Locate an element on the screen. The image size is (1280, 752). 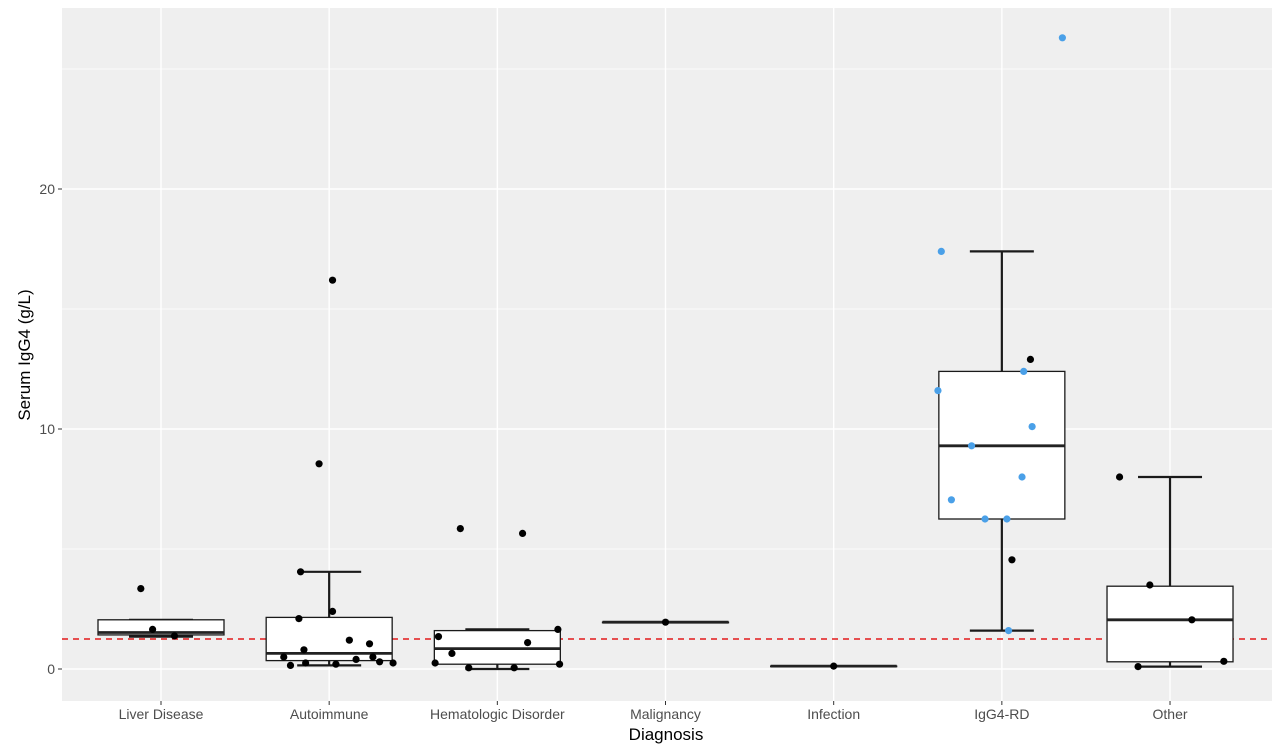
box-hematologic-disorder is located at coordinates (497, 649).